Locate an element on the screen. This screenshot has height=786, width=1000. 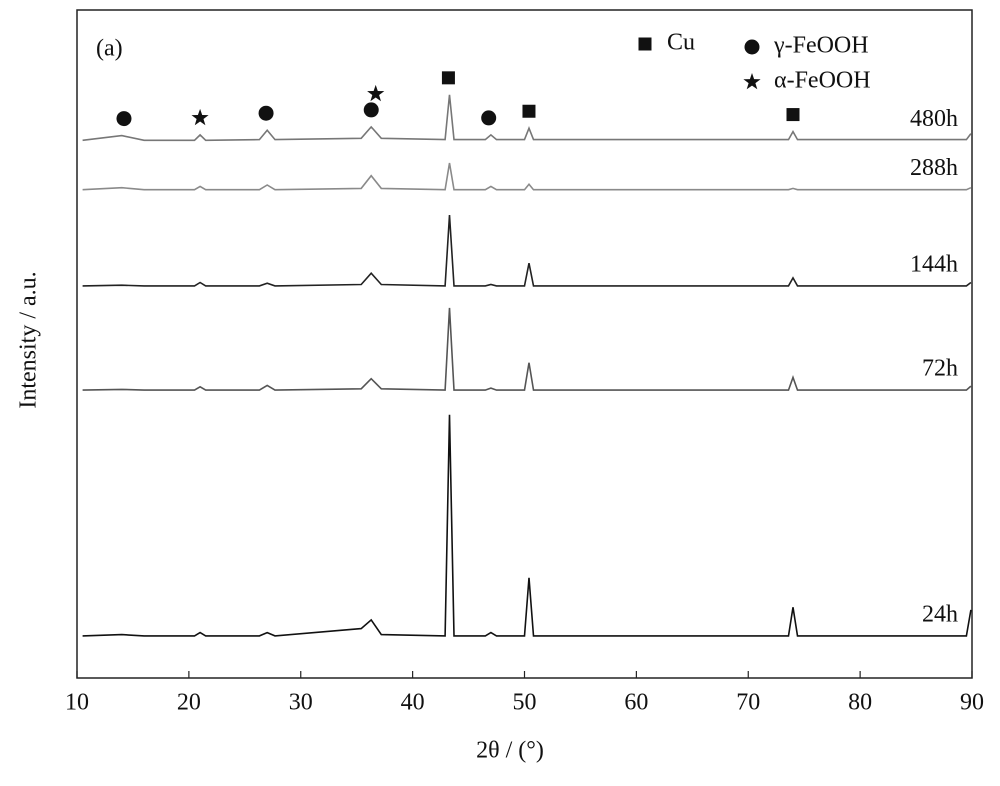
legend-label: Cu is located at coordinates (681, 43).